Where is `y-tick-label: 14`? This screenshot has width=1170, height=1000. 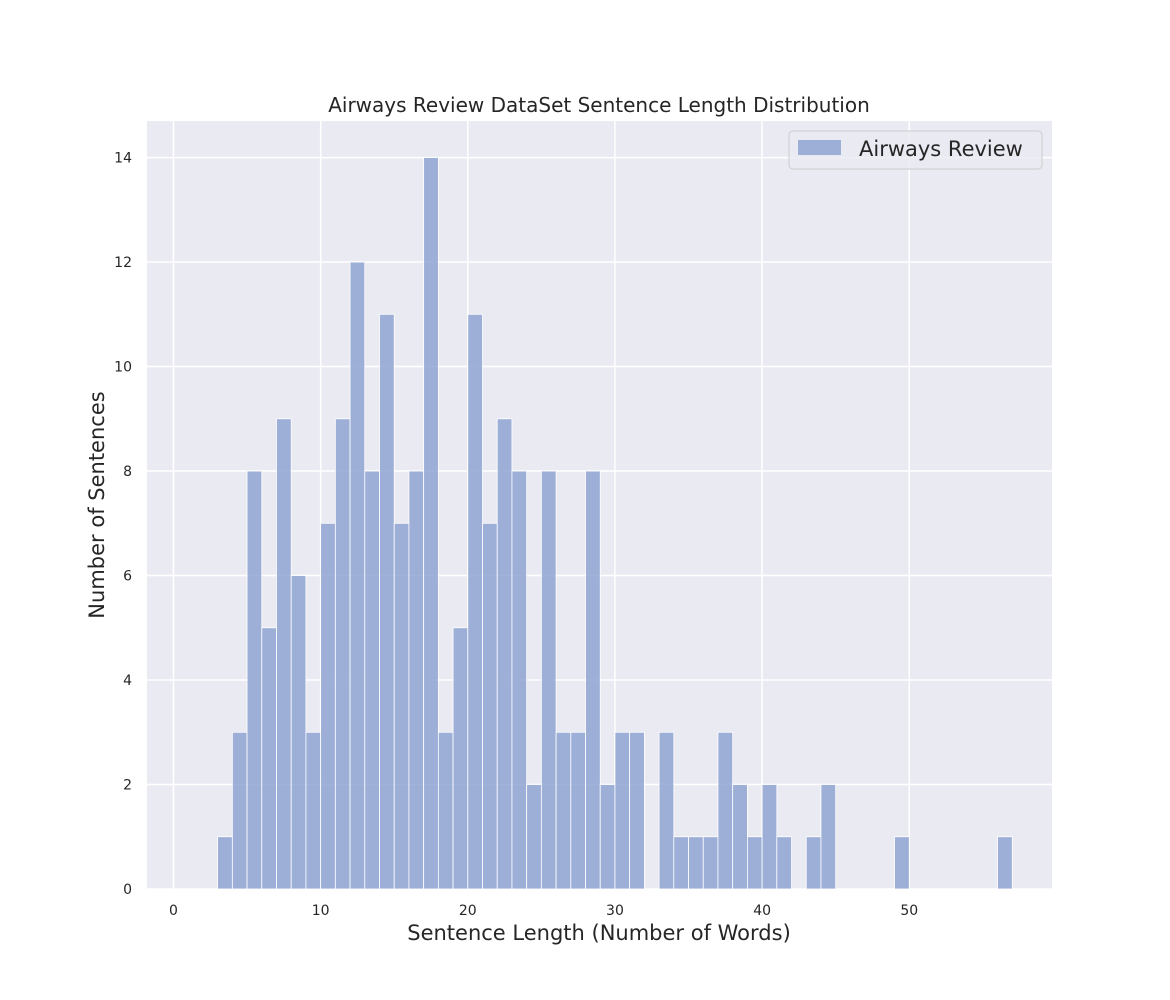 y-tick-label: 14 is located at coordinates (123, 159).